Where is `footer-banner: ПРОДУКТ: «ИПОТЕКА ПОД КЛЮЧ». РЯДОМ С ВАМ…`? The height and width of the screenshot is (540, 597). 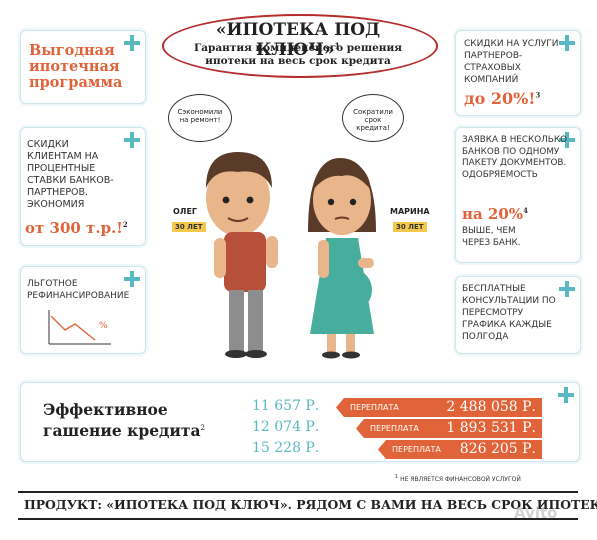 footer-banner: ПРОДУКТ: «ИПОТЕКА ПОД КЛЮЧ». РЯДОМ С ВАМ… is located at coordinates (307, 505).